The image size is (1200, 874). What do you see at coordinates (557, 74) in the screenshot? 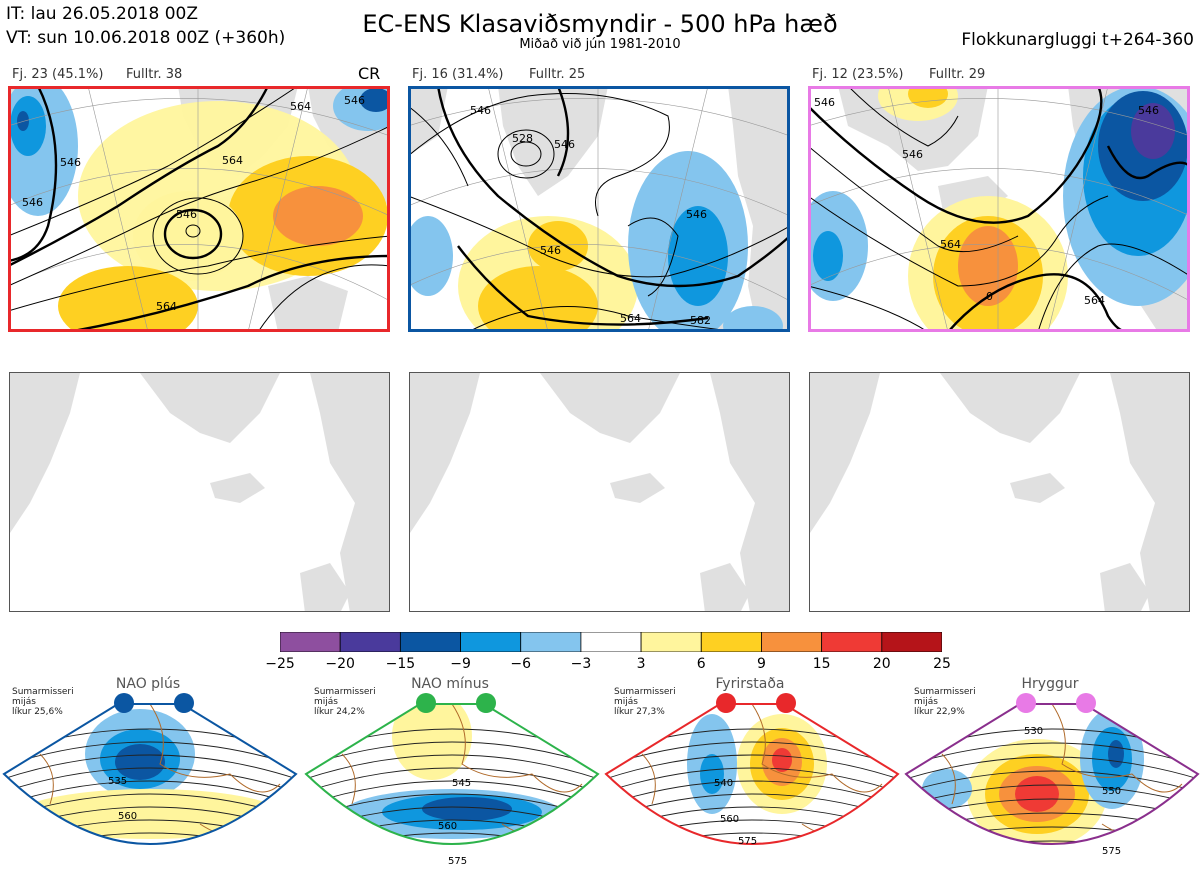
I see `cluster-2-representative: Fulltr. 25` at bounding box center [557, 74].